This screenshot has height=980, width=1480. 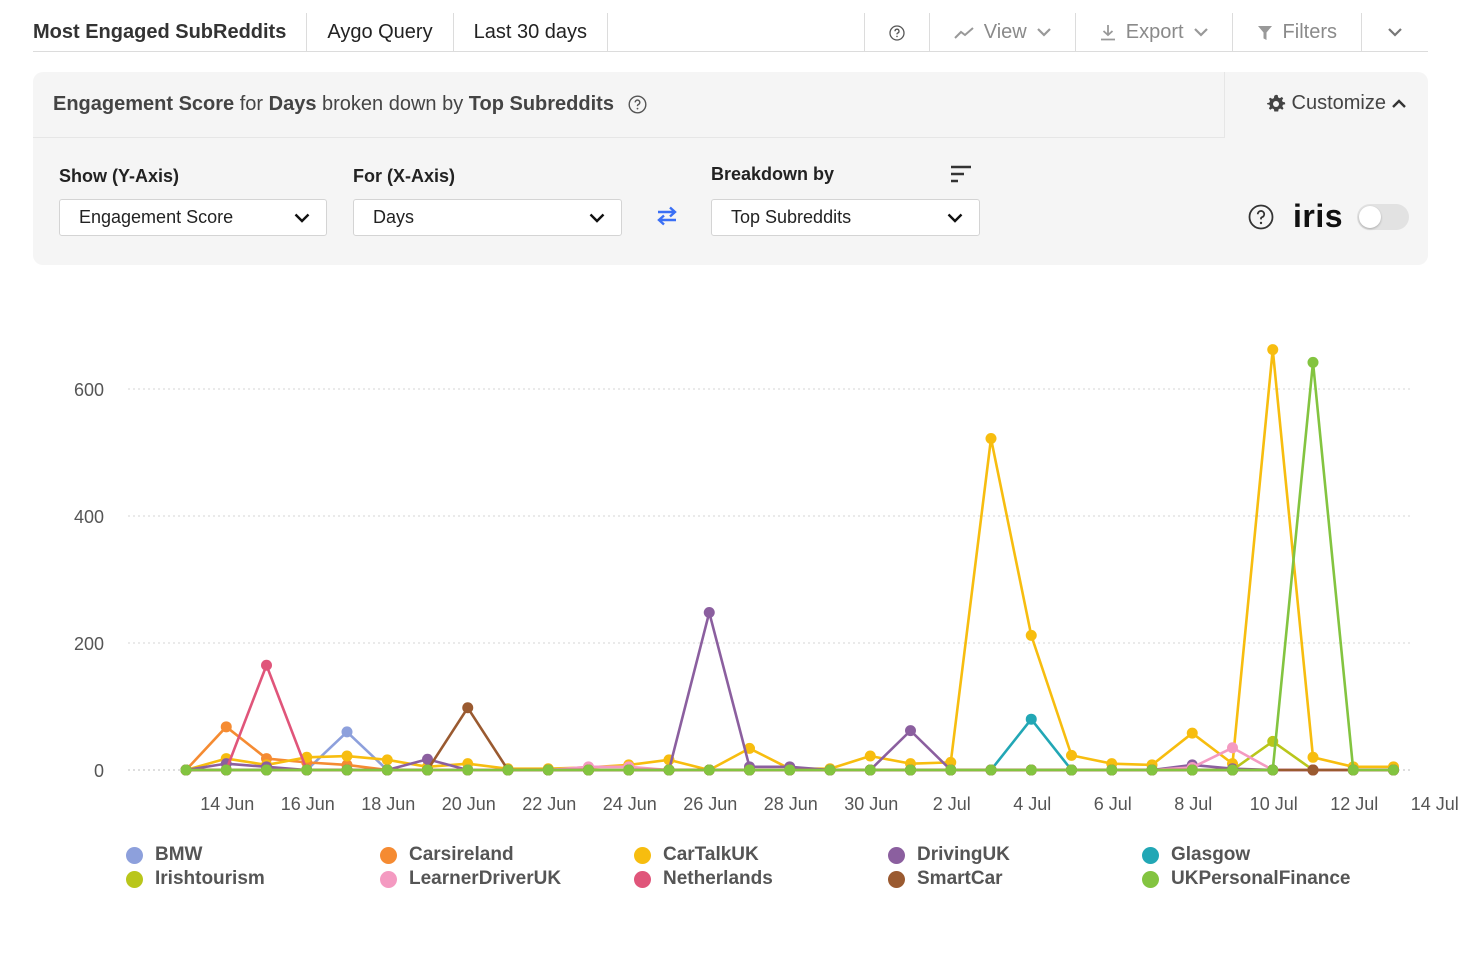 What do you see at coordinates (1264, 32) in the screenshot?
I see `filter-icon` at bounding box center [1264, 32].